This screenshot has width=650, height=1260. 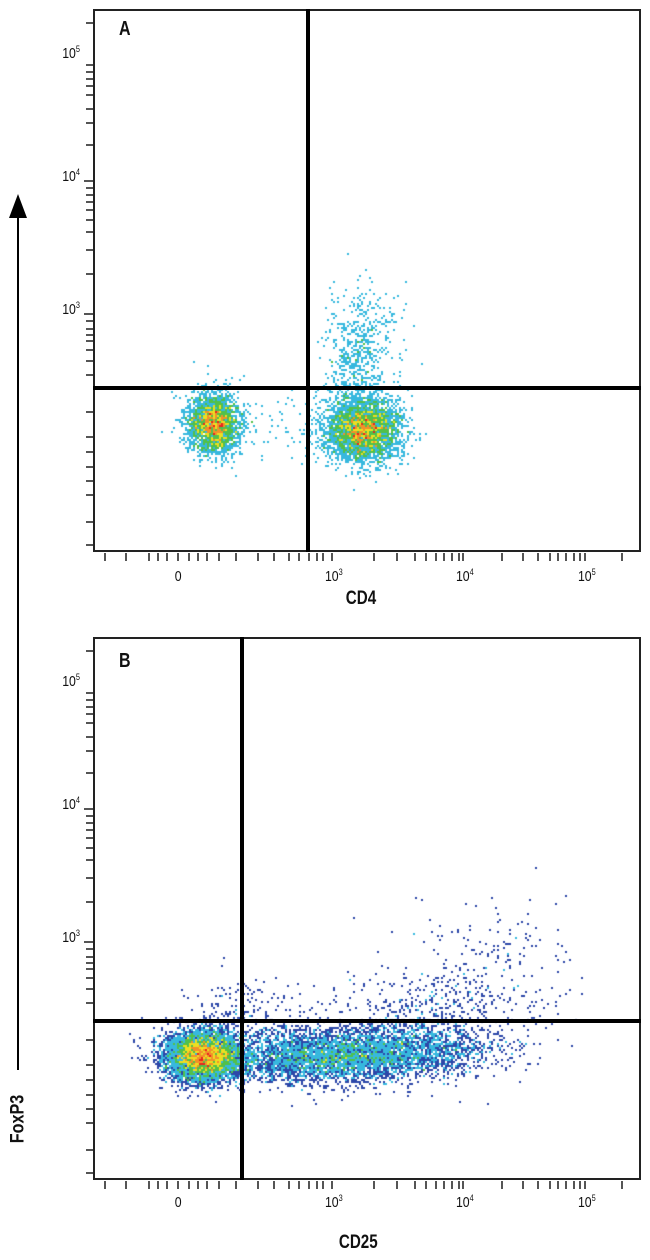 I want to click on x-tick-label: 10⁵, so click(x=586, y=576).